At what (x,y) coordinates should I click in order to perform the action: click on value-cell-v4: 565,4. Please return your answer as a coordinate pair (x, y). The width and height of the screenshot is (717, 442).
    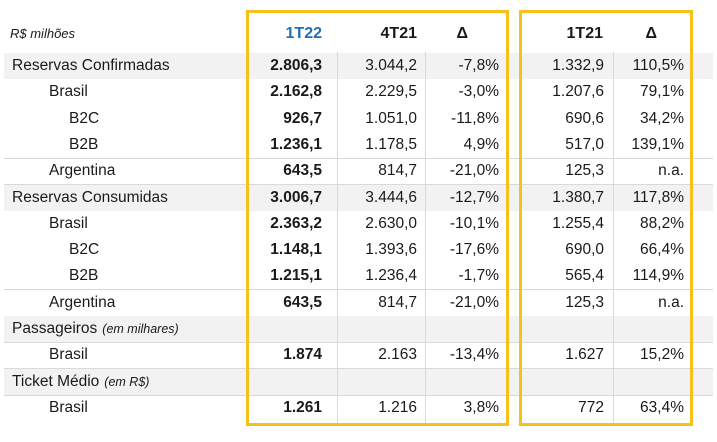
    Looking at the image, I should click on (584, 276).